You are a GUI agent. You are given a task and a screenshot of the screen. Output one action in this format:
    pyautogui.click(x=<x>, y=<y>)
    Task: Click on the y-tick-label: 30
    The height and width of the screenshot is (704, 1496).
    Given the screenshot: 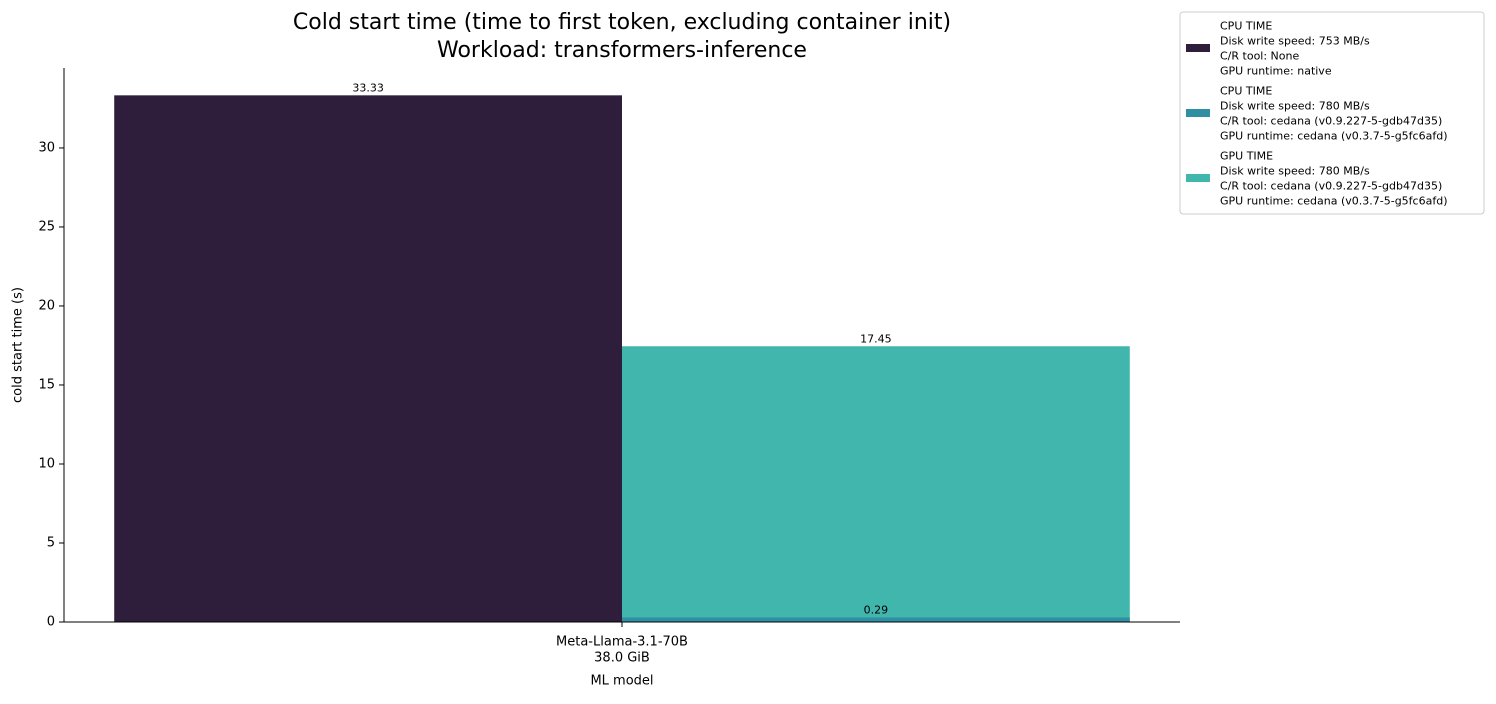 What is the action you would take?
    pyautogui.click(x=46, y=147)
    